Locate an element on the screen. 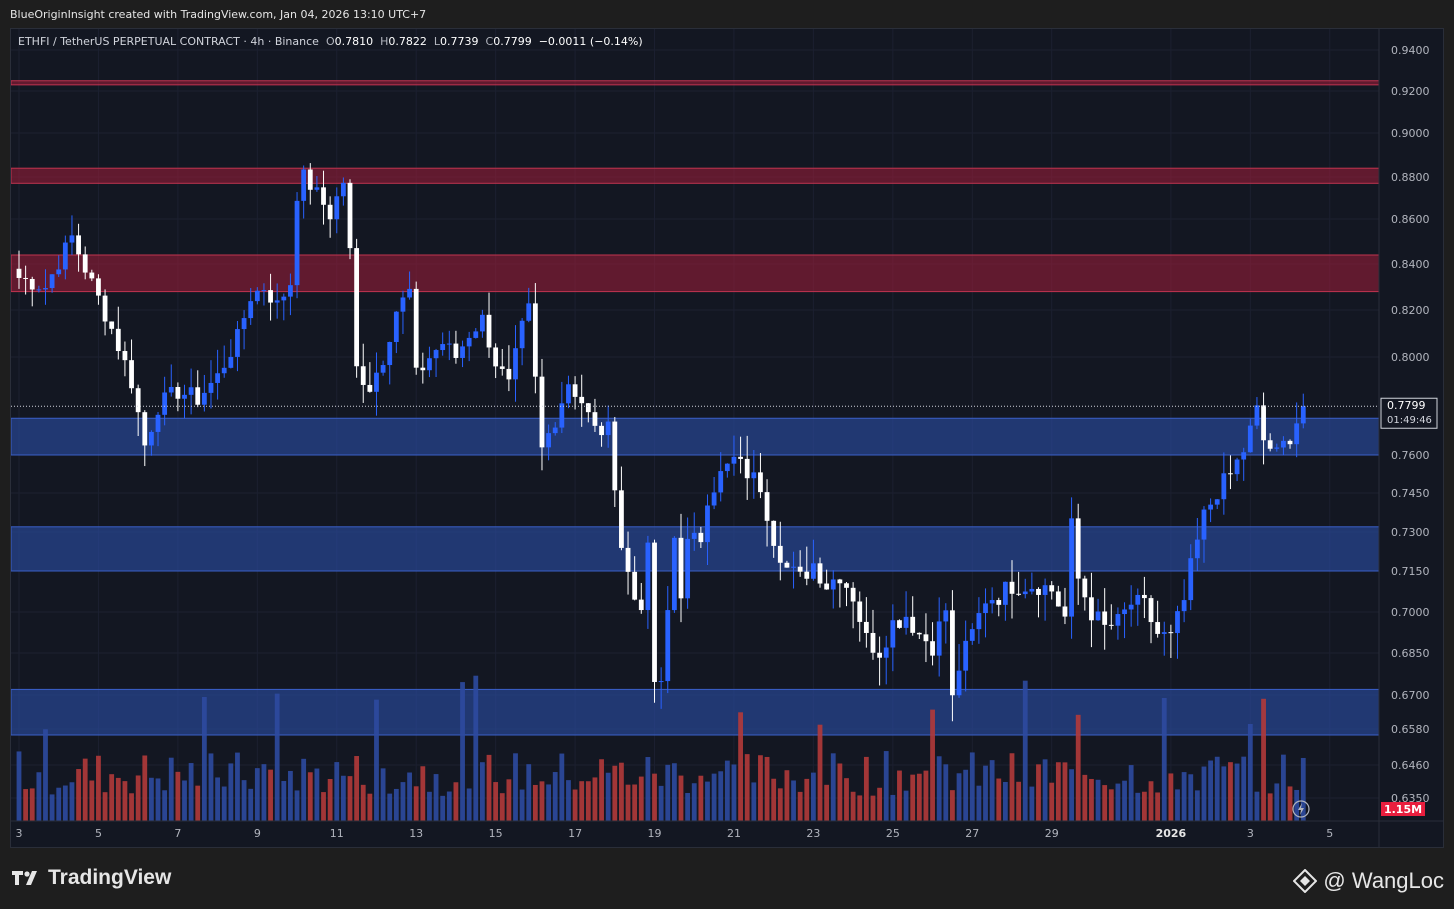  tradingview-brand: TradingView is located at coordinates (91, 878).